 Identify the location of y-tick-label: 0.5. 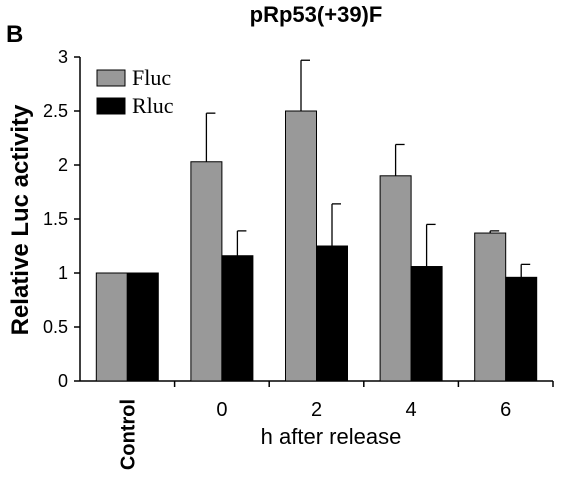
(55, 327).